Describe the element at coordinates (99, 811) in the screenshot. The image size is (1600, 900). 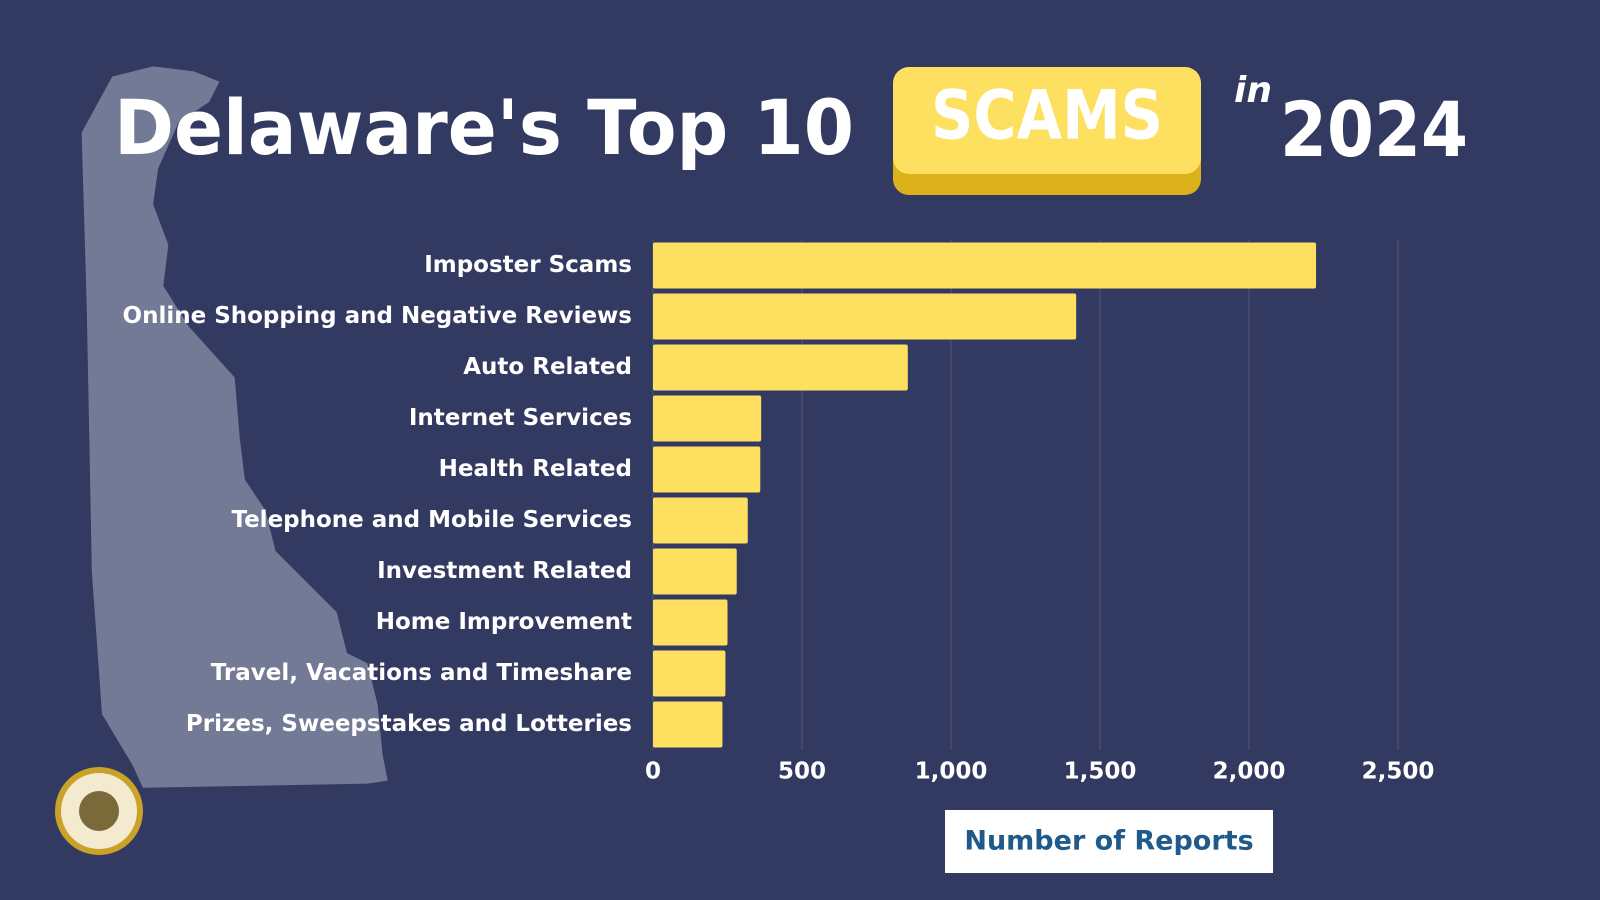
I see `seal` at that location.